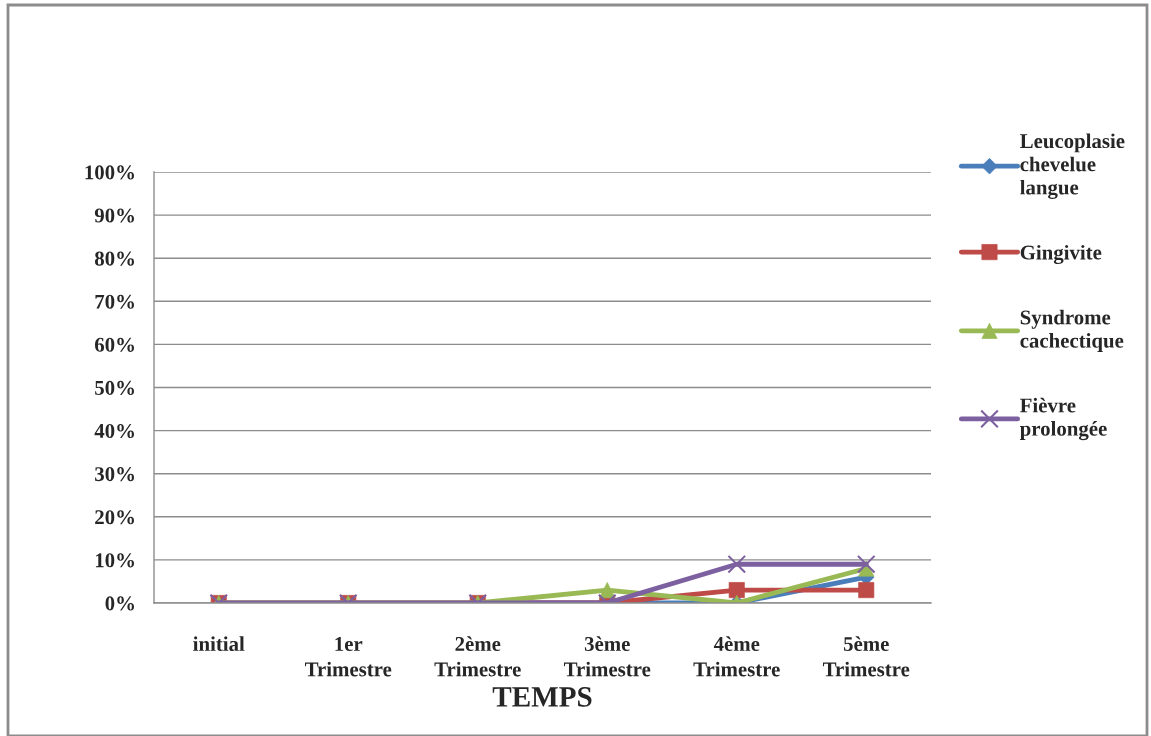 The image size is (1151, 736). I want to click on y-tick-label: 20%, so click(114, 517).